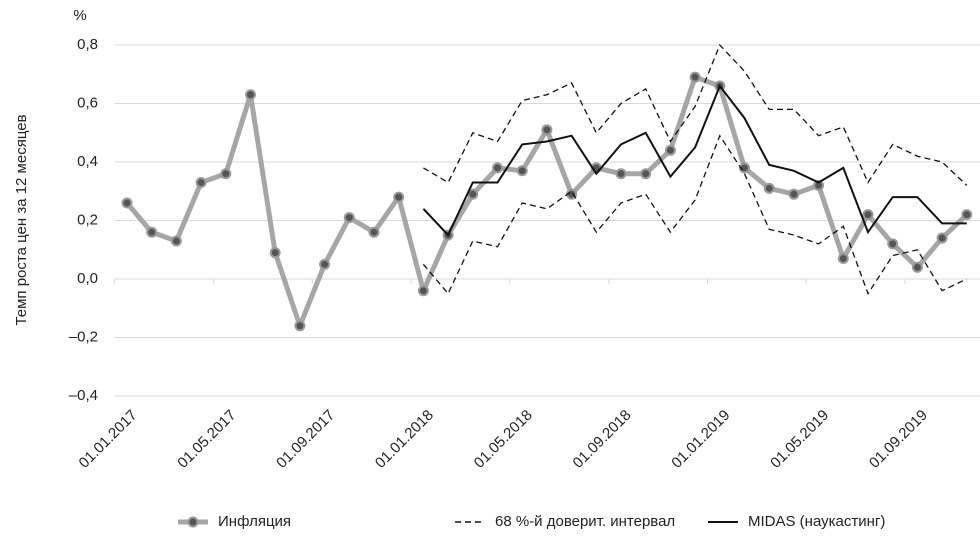  I want to click on legend-label: Инфляция, so click(254, 521).